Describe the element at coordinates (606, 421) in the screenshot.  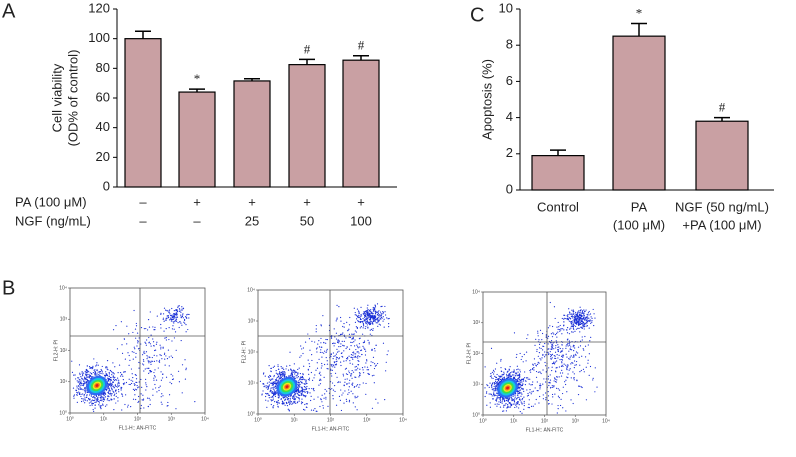
I see `x-tick-label: 10⁴` at that location.